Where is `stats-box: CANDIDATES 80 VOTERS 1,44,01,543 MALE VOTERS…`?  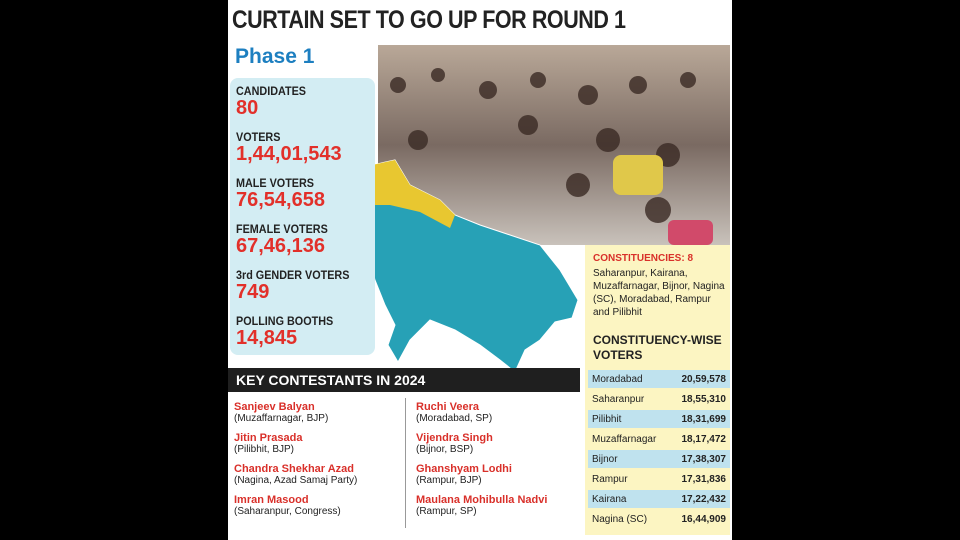
stats-box: CANDIDATES 80 VOTERS 1,44,01,543 MALE VOTERS… is located at coordinates (302, 216).